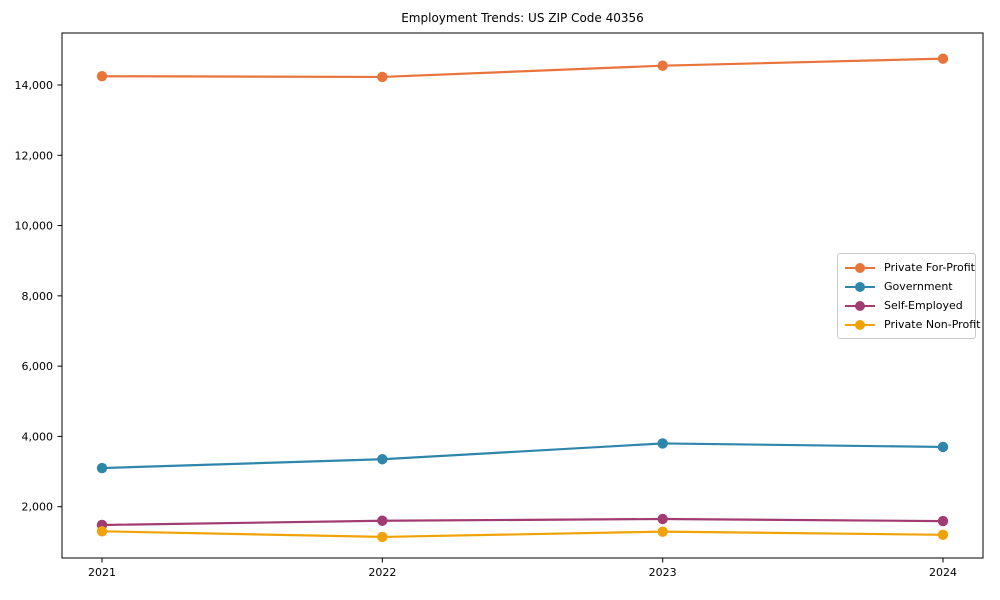 This screenshot has height=600, width=1000. What do you see at coordinates (943, 572) in the screenshot?
I see `x-axis-tick-label: 2024` at bounding box center [943, 572].